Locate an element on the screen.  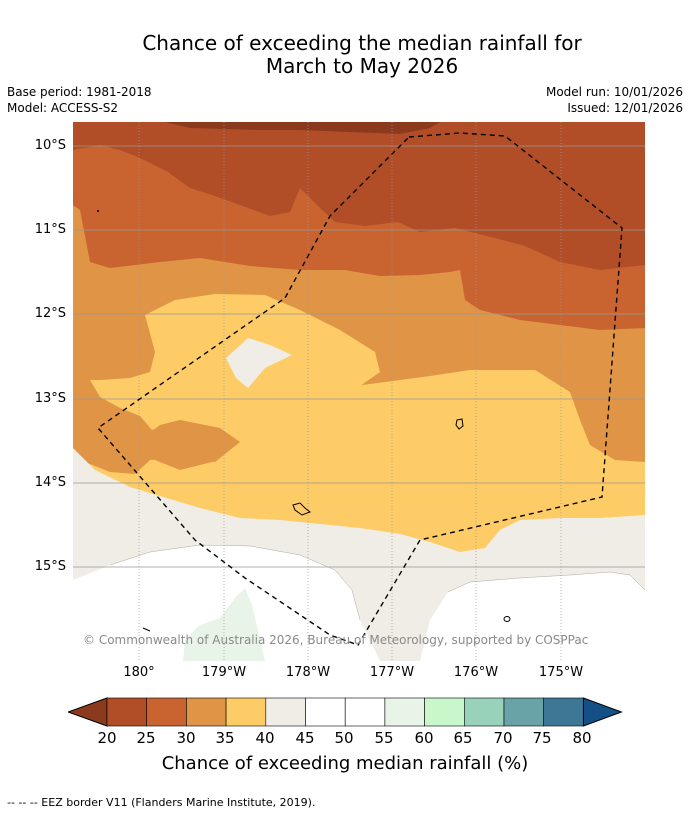
model-run: Model run: 10/01/2026 is located at coordinates (614, 92).